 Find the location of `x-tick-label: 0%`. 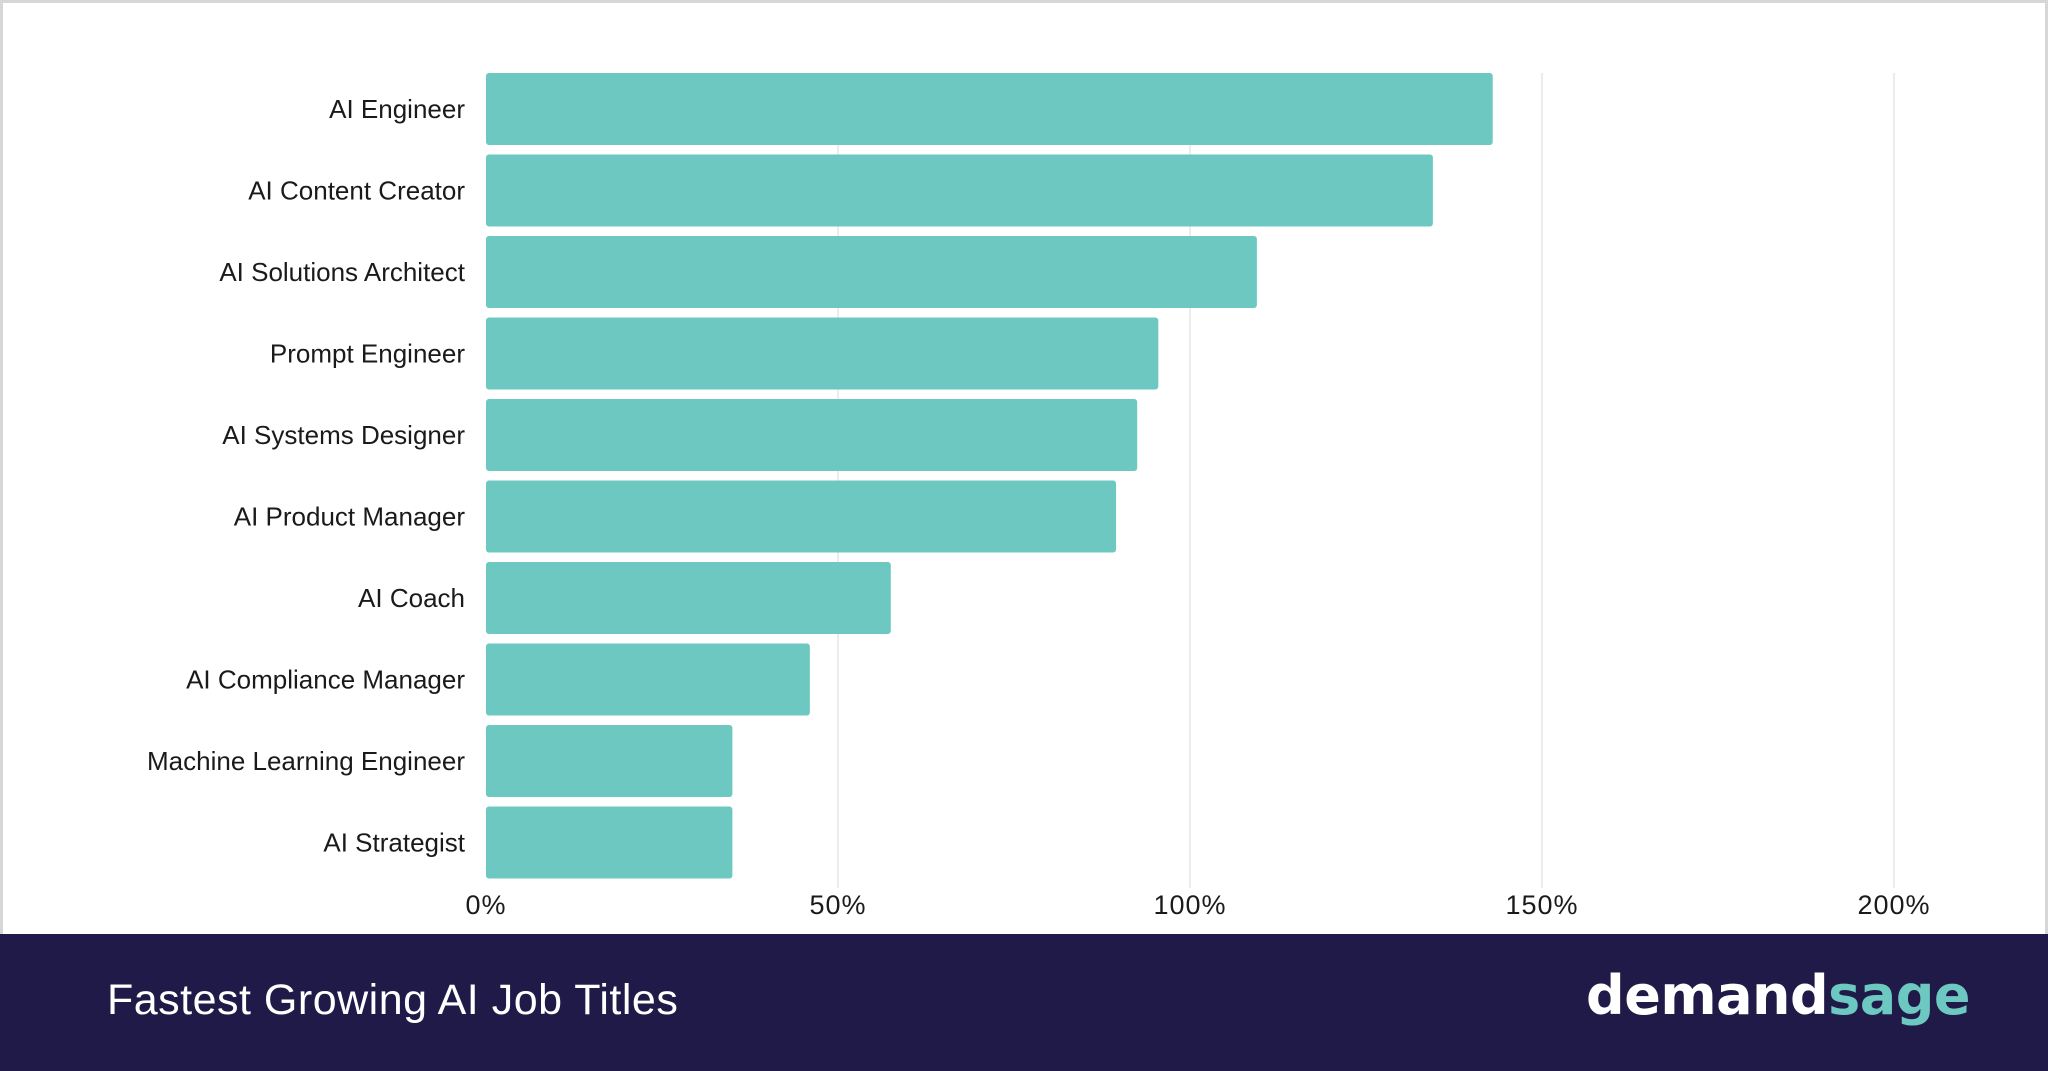

x-tick-label: 0% is located at coordinates (485, 905).